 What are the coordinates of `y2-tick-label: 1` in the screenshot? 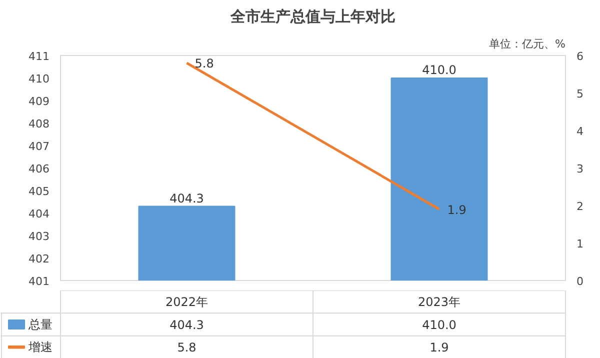 It's located at (580, 244).